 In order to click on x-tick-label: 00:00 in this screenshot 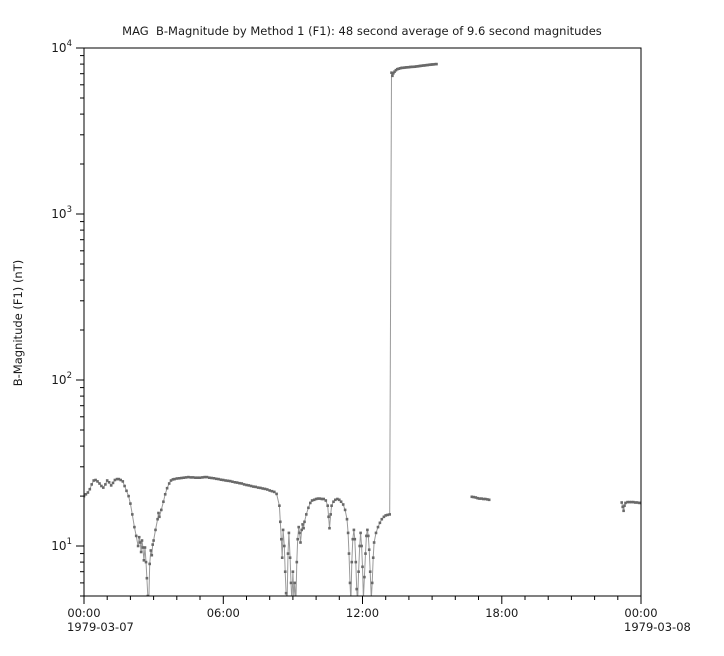, I will do `click(83, 613)`.